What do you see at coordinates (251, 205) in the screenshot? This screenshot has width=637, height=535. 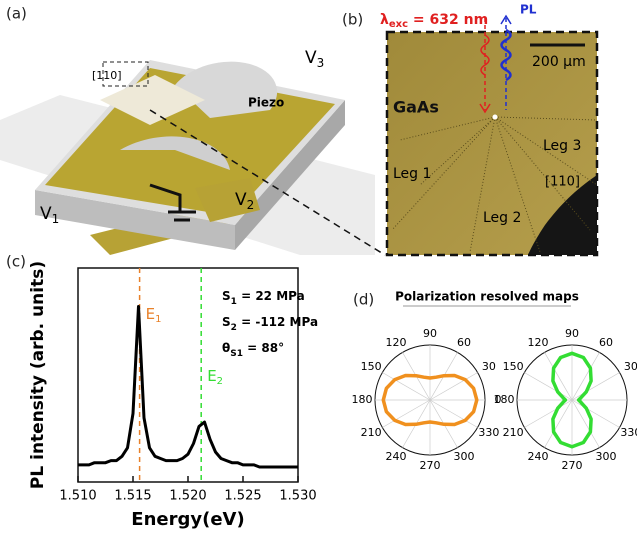 I see `v-sub: 2` at bounding box center [251, 205].